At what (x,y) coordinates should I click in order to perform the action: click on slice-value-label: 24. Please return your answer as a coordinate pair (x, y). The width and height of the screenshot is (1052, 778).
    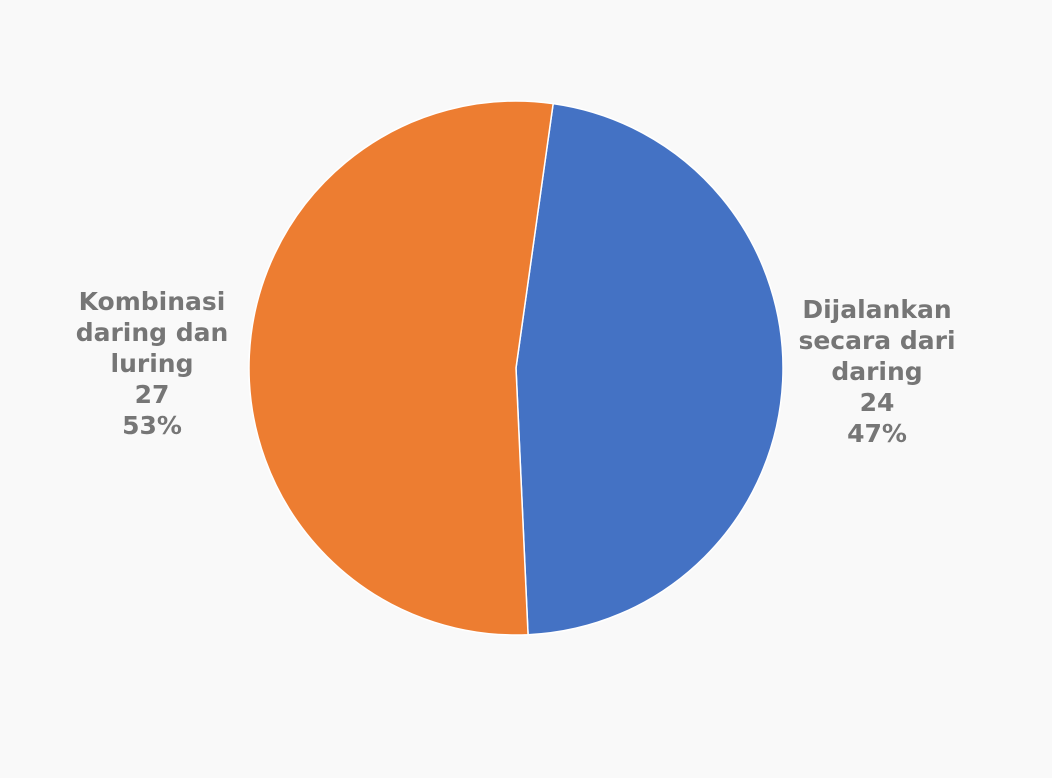
    Looking at the image, I should click on (877, 402).